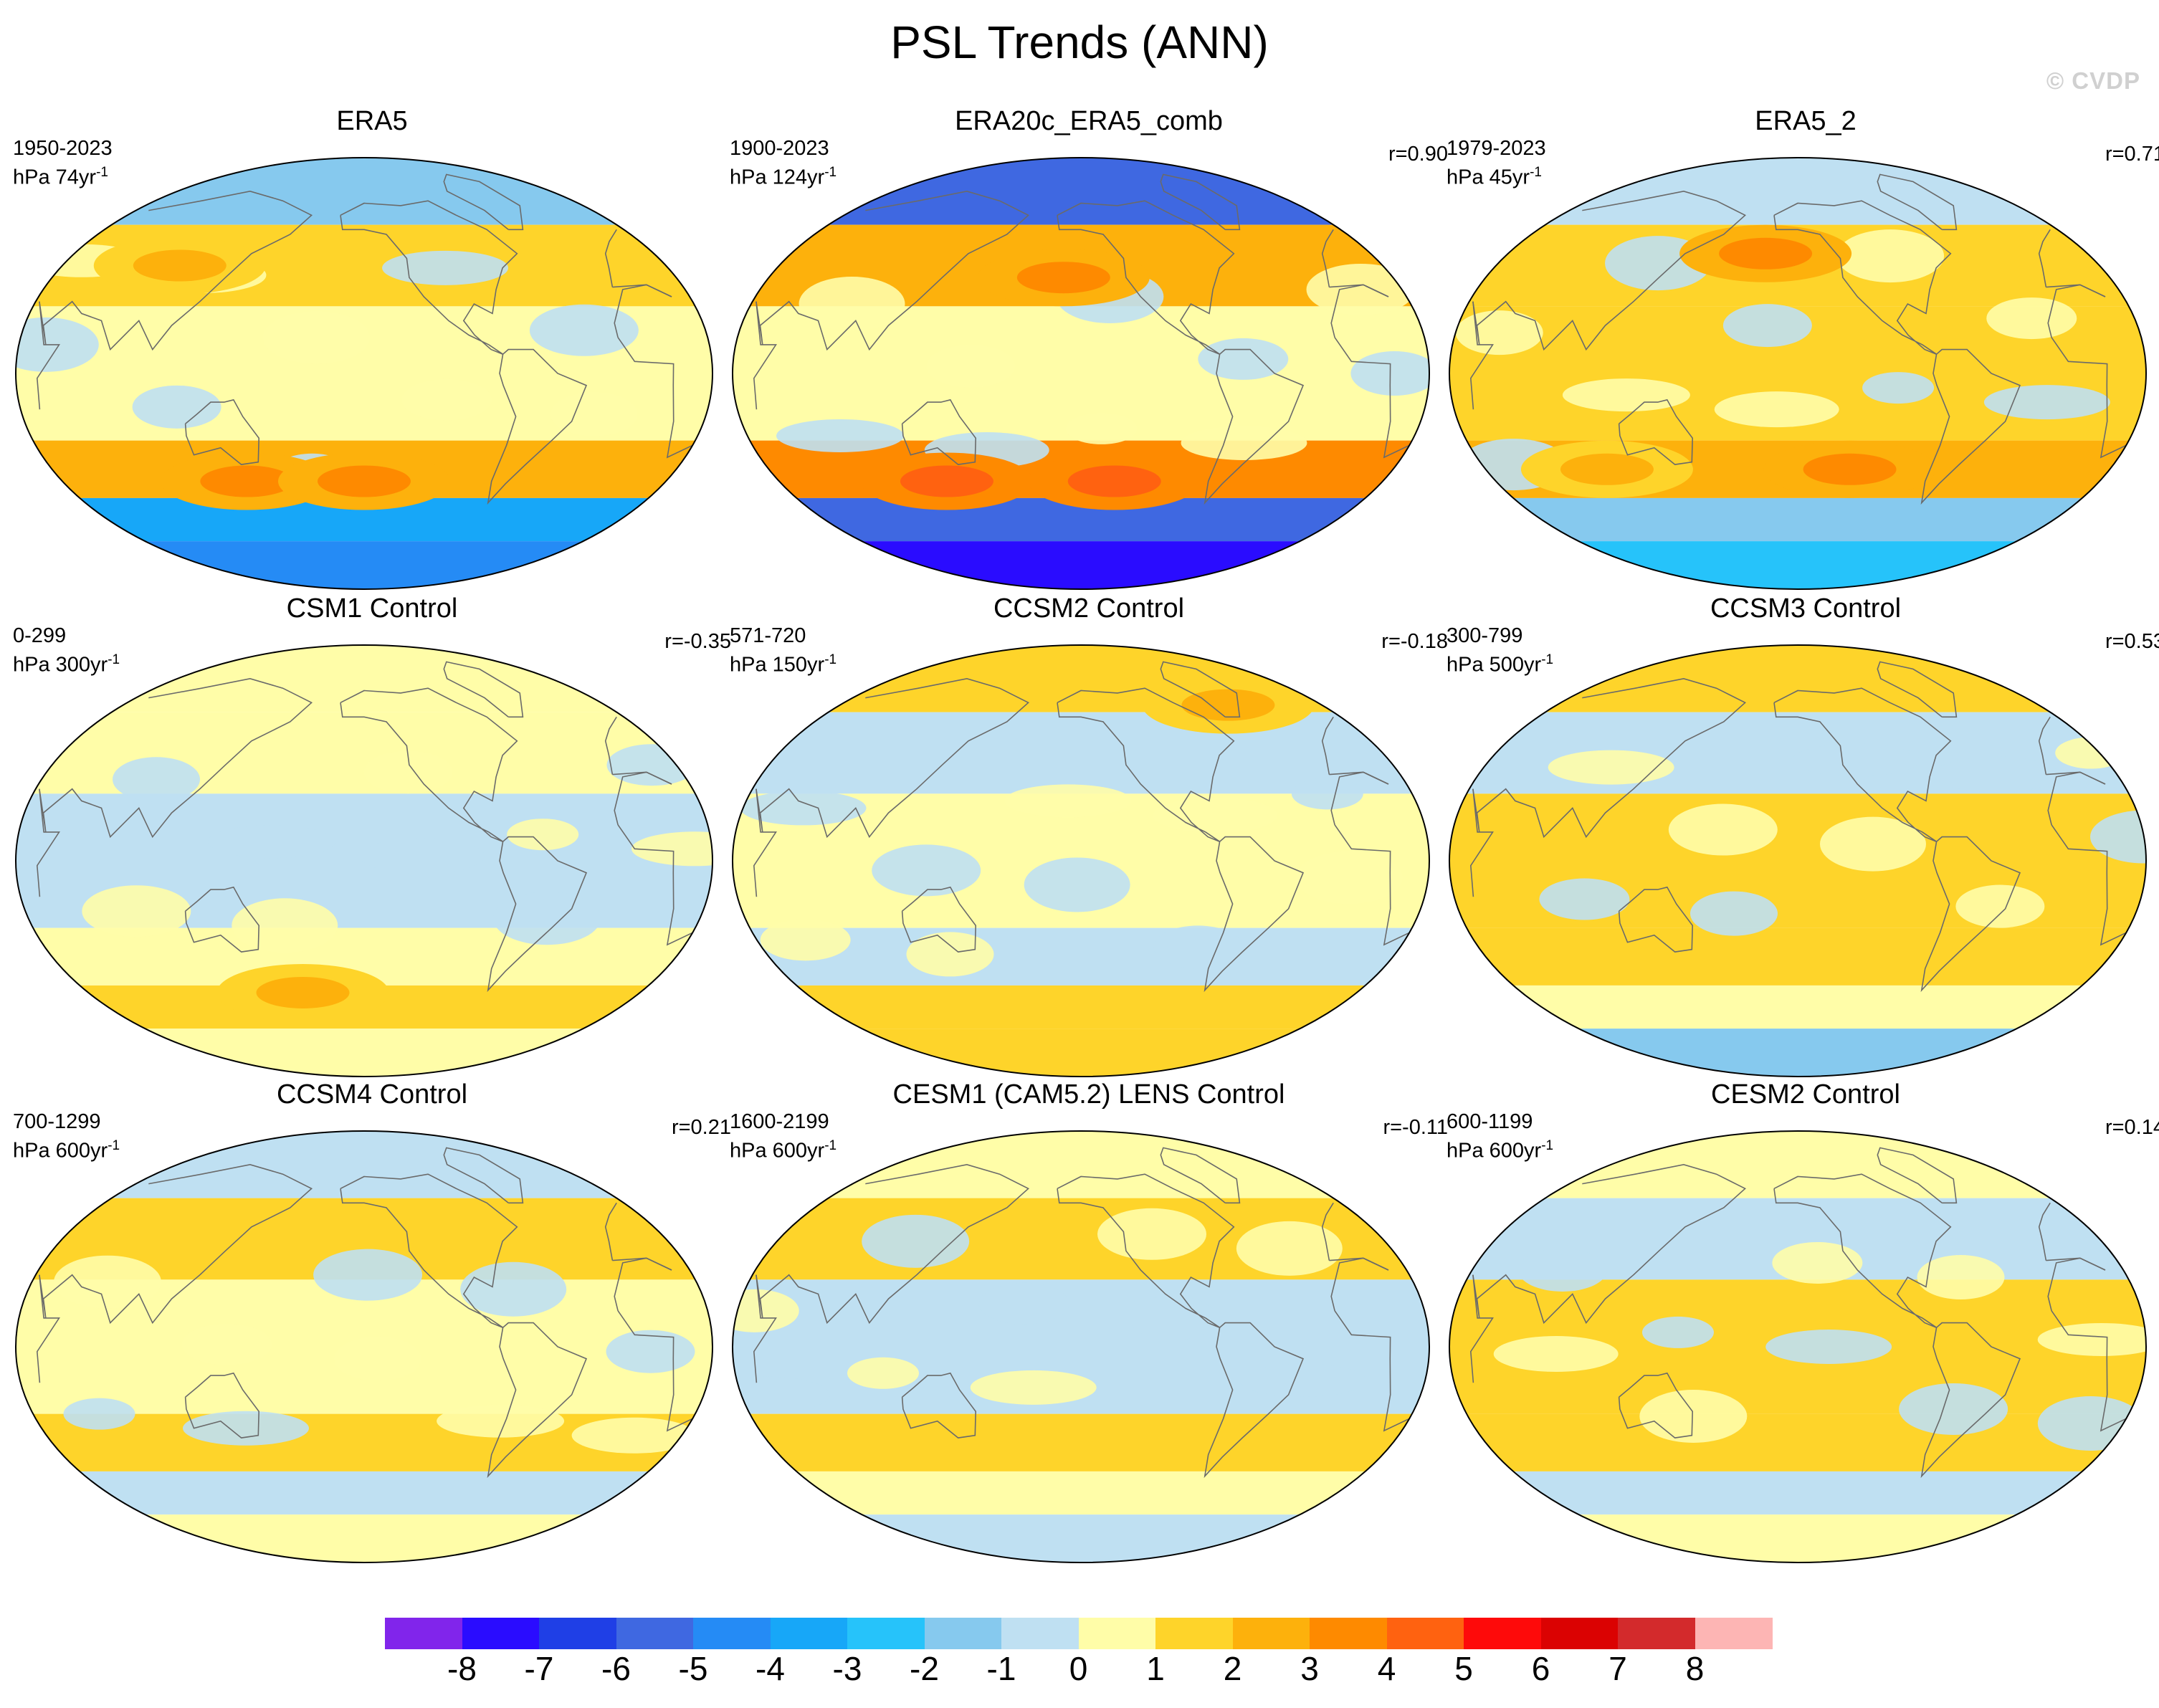 This screenshot has height=1708, width=2159. What do you see at coordinates (2132, 154) in the screenshot?
I see `panel-correlation: r=0.71` at bounding box center [2132, 154].